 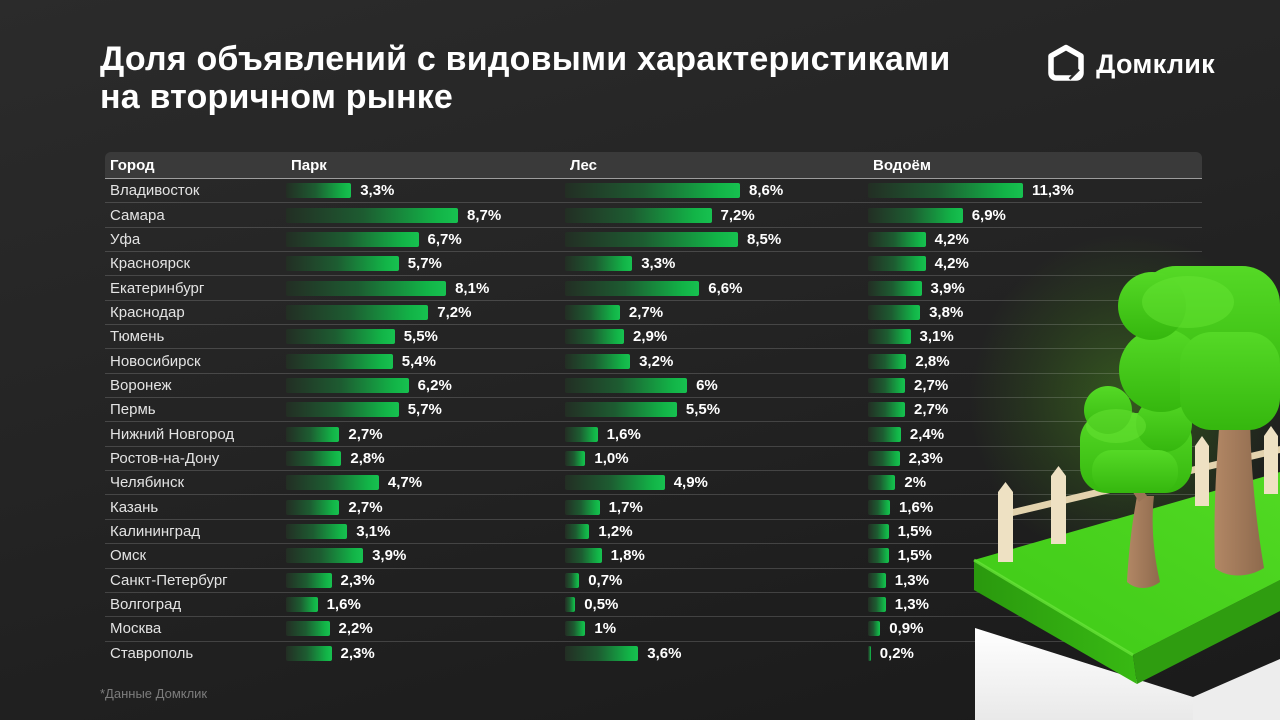 What do you see at coordinates (916, 507) in the screenshot?
I see `value-label: 1,6%` at bounding box center [916, 507].